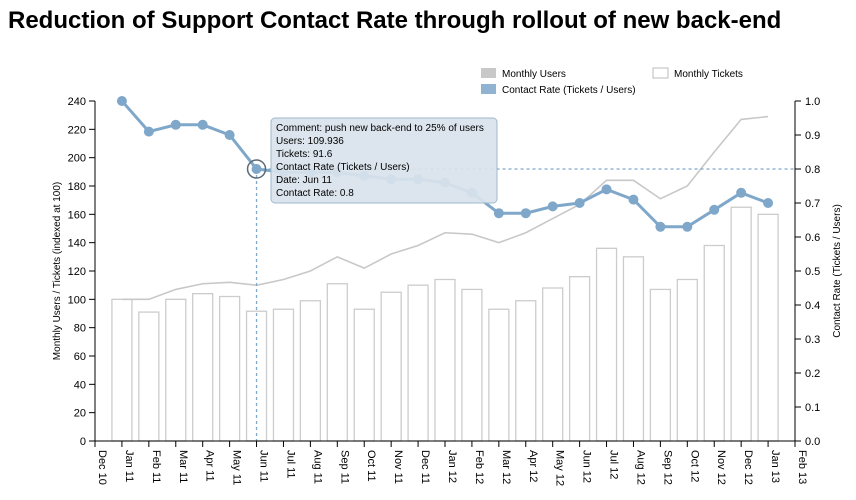 The width and height of the screenshot is (856, 500). I want to click on x-tick-label: Jul 11, so click(290, 464).